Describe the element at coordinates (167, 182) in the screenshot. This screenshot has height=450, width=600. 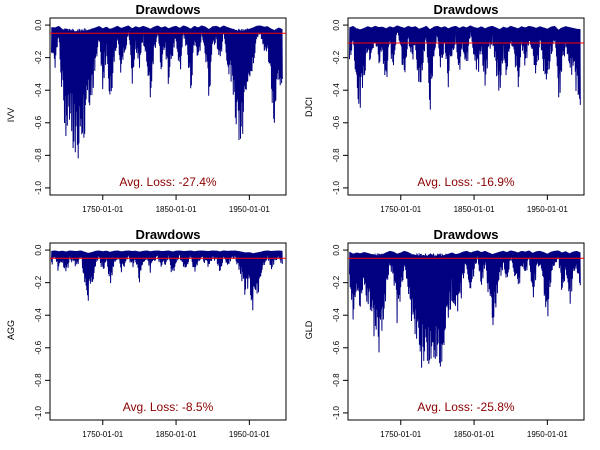
I see `avg-loss-annotation: Avg. Loss: -27.4%` at that location.